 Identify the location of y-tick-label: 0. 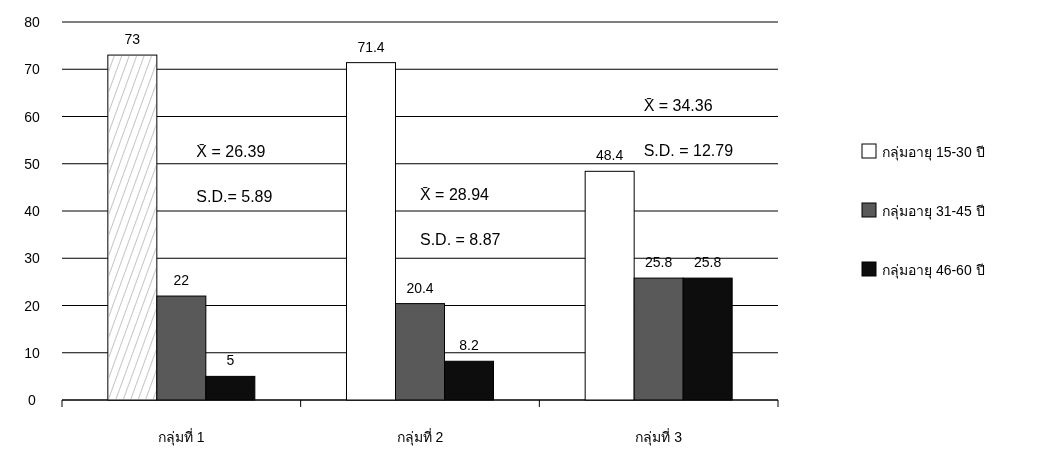
(32, 400).